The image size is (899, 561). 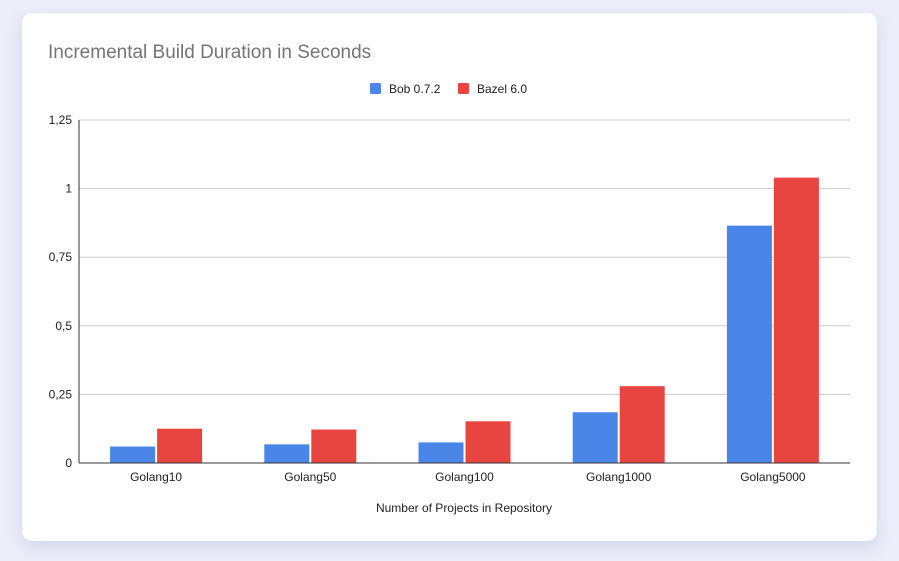 What do you see at coordinates (463, 88) in the screenshot?
I see `legend-swatch-bazel` at bounding box center [463, 88].